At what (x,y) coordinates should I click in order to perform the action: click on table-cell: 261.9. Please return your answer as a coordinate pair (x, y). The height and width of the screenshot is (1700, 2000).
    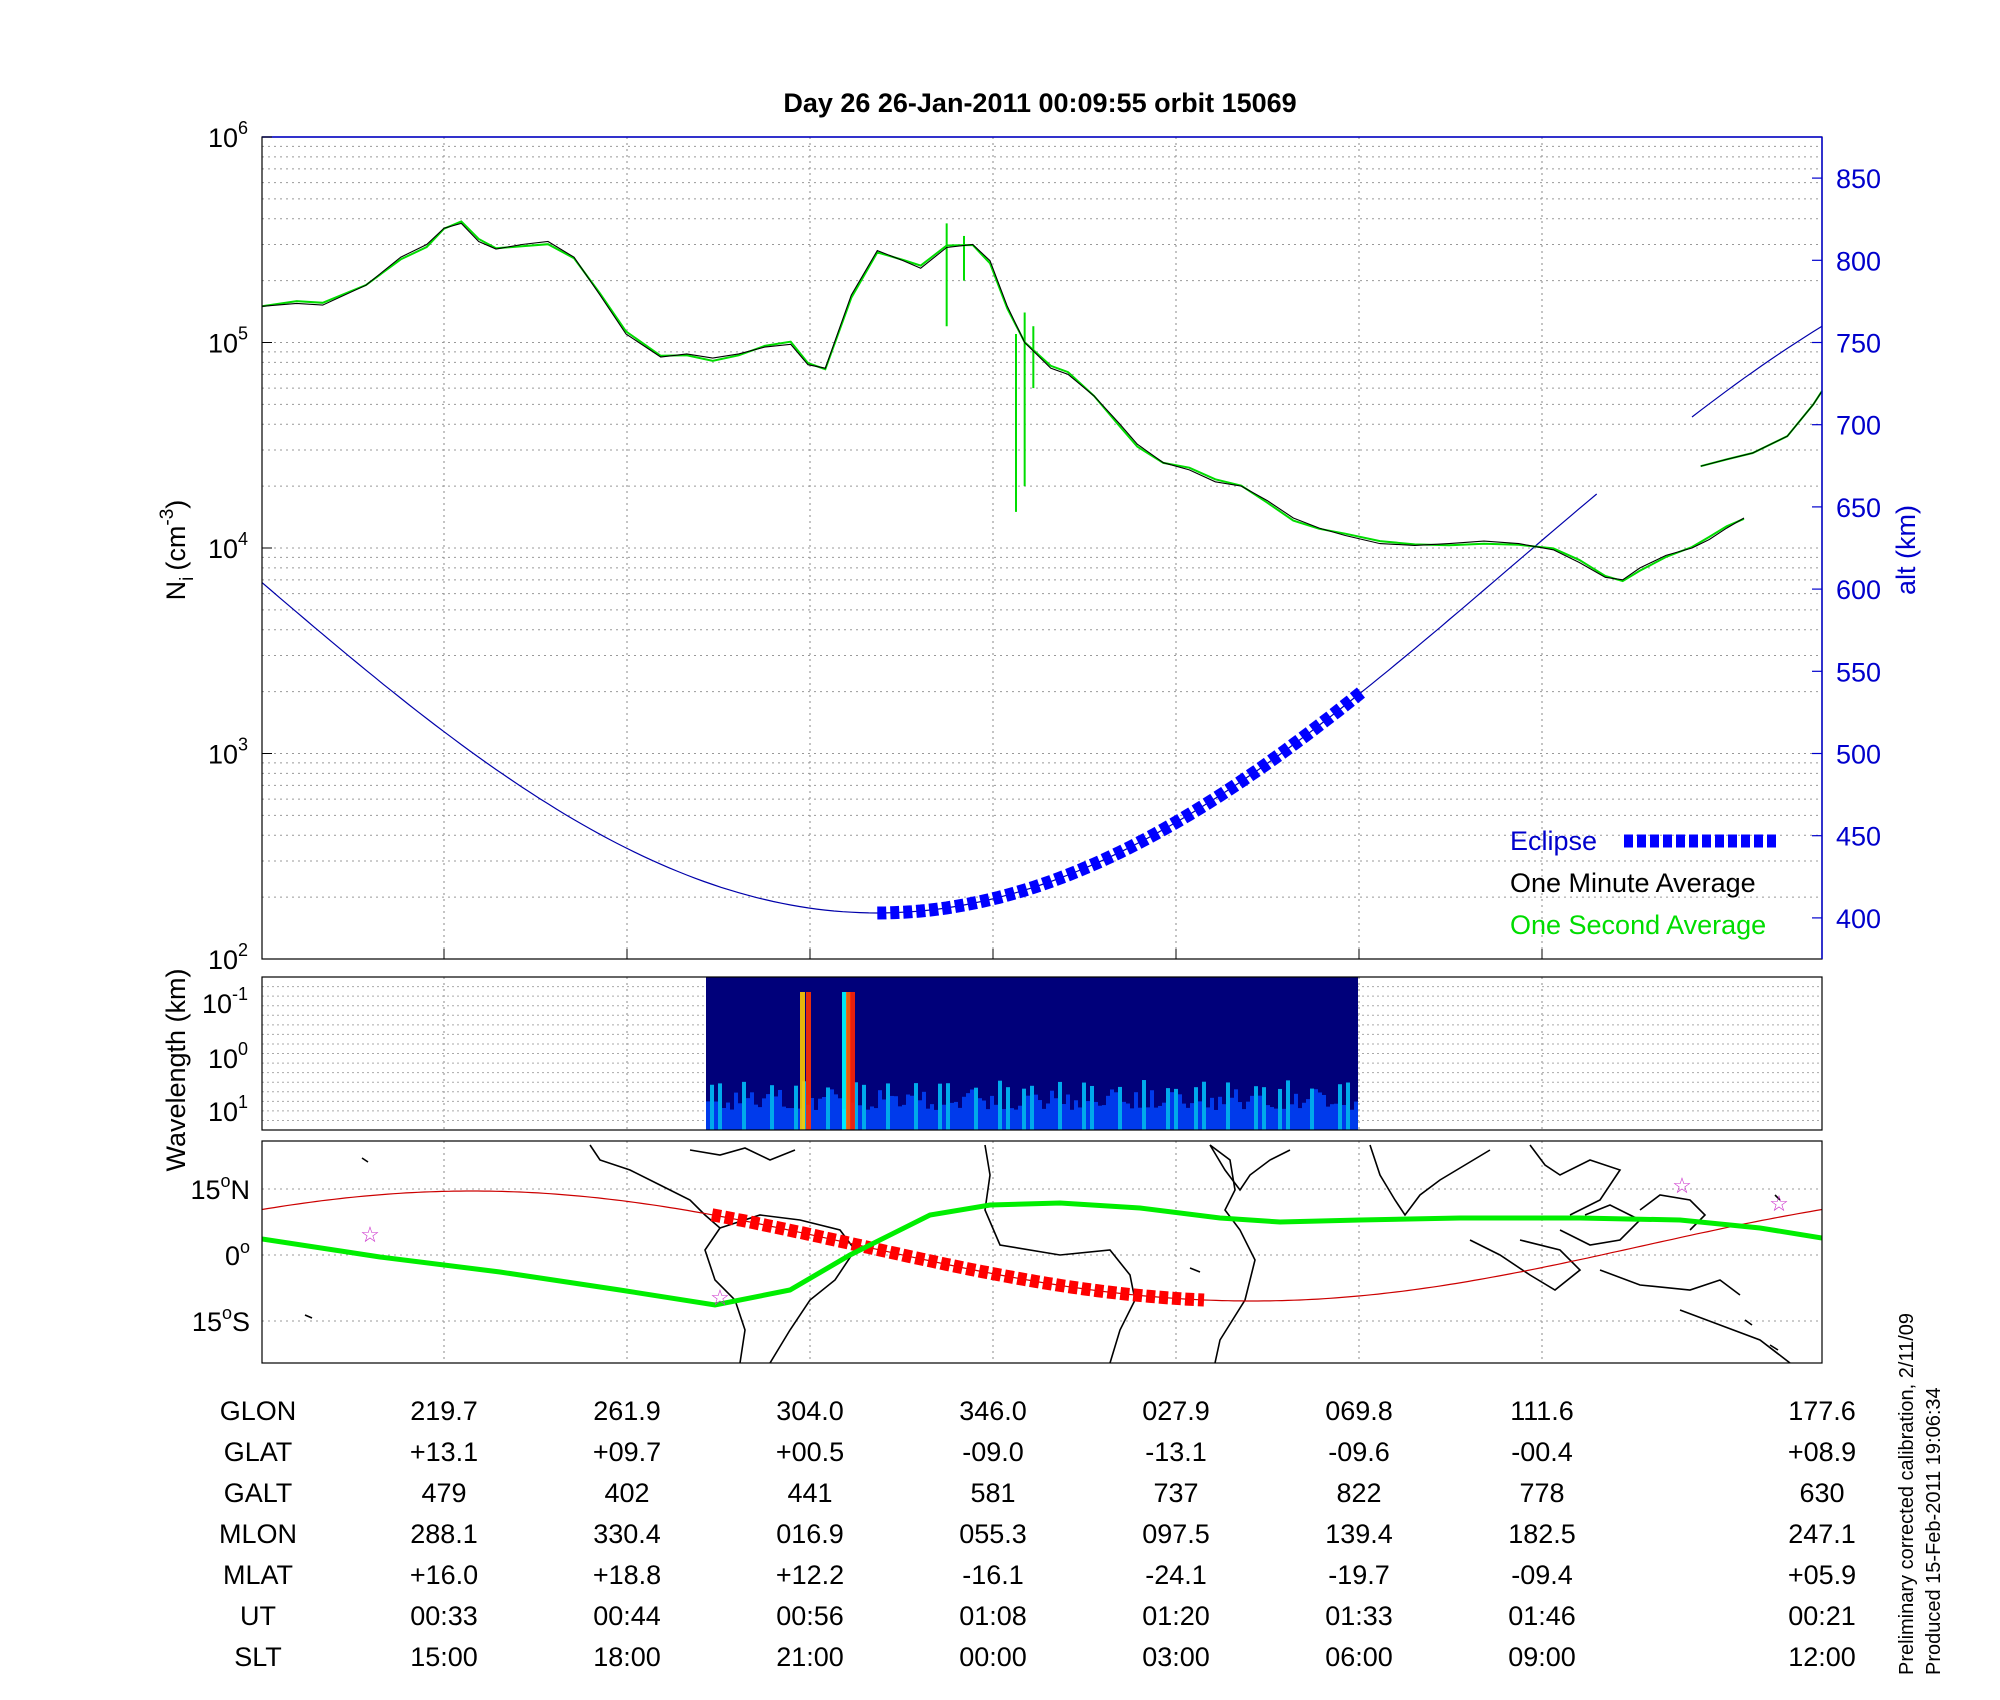
    Looking at the image, I should click on (627, 1411).